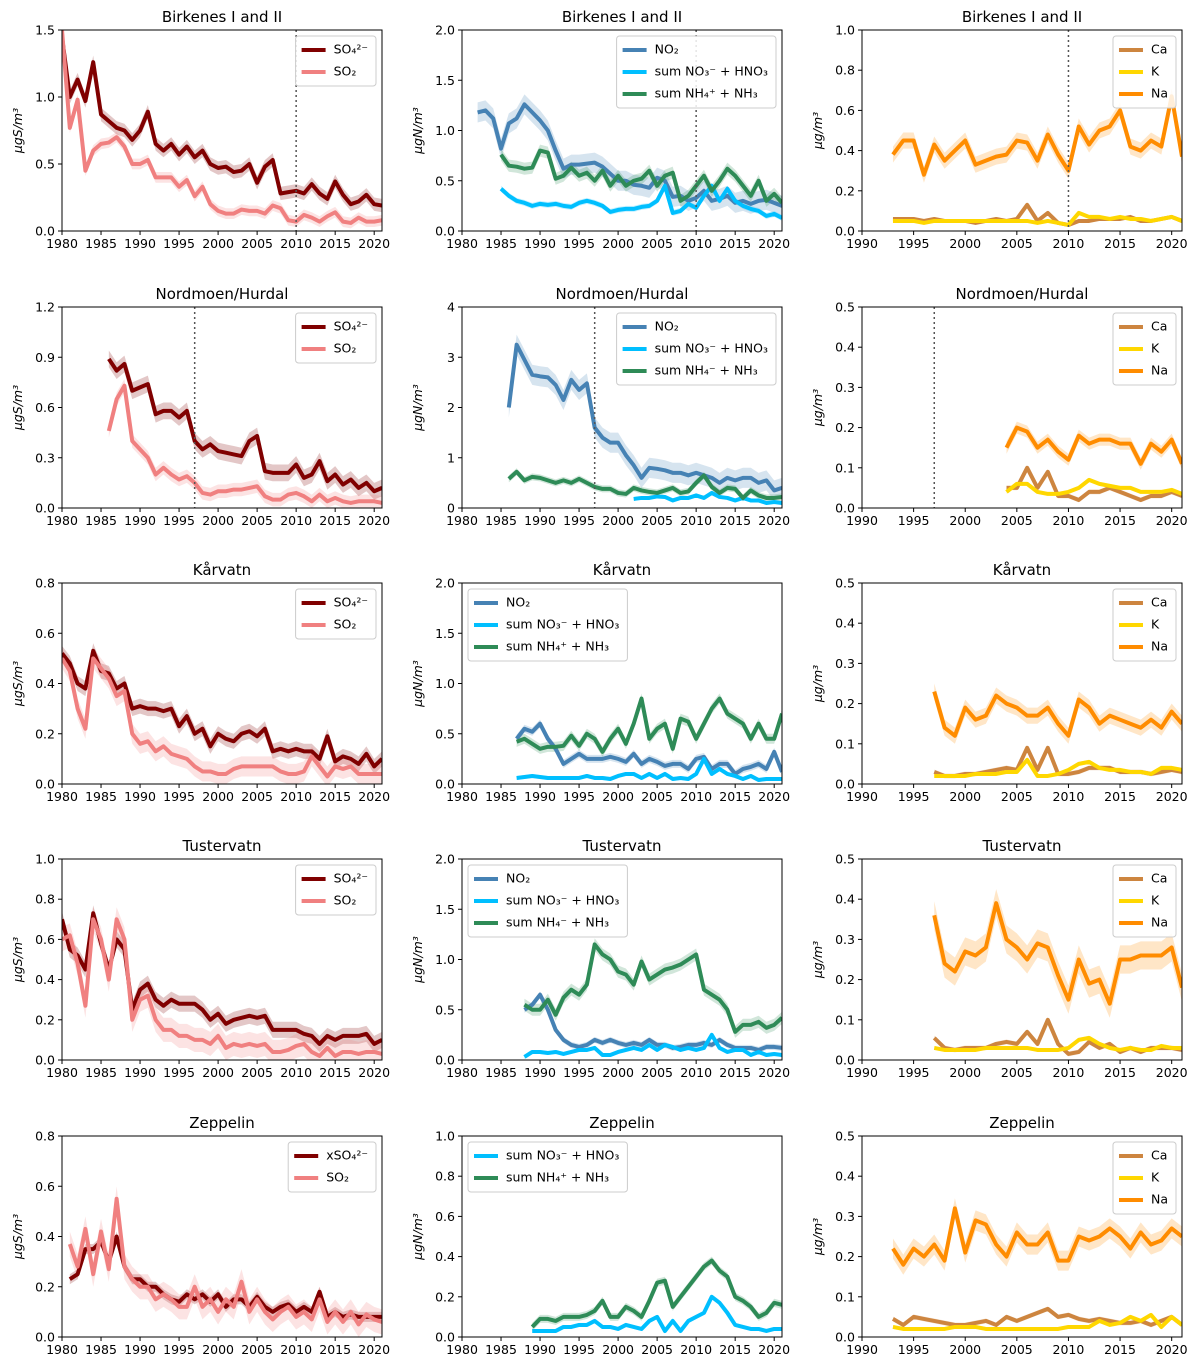 The width and height of the screenshot is (1195, 1360). I want to click on legend: NO₂ sum NO₃⁻ + HNO₃ sum NH₄⁺ + NH₃, so click(696, 72).